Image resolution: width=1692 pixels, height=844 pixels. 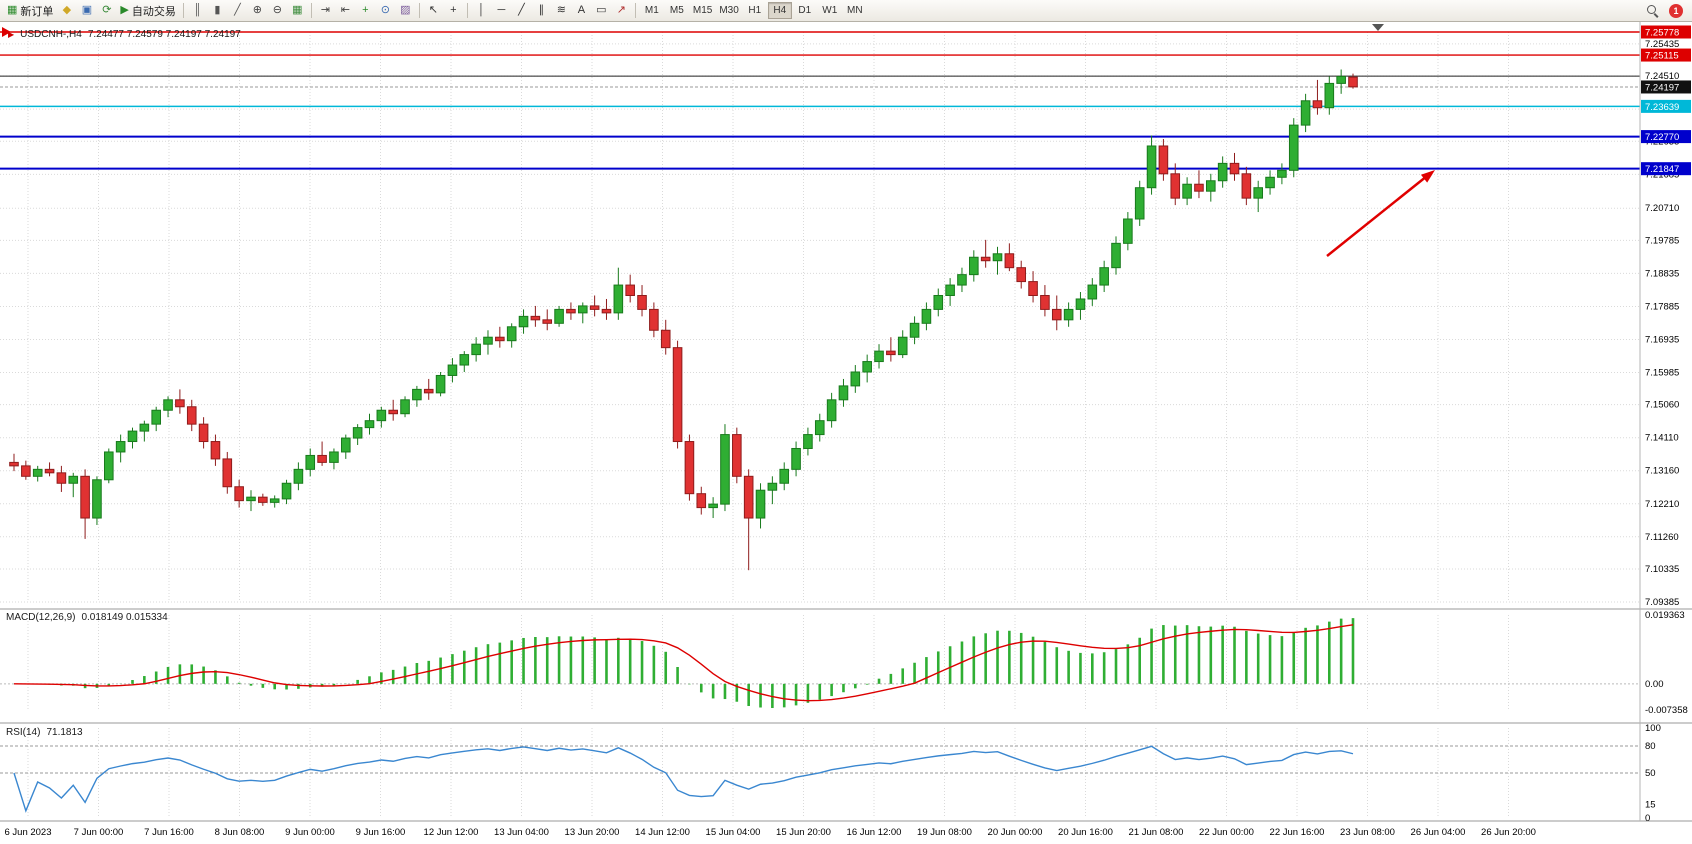 What do you see at coordinates (755, 10) in the screenshot?
I see `timeframe-h1-button: H1` at bounding box center [755, 10].